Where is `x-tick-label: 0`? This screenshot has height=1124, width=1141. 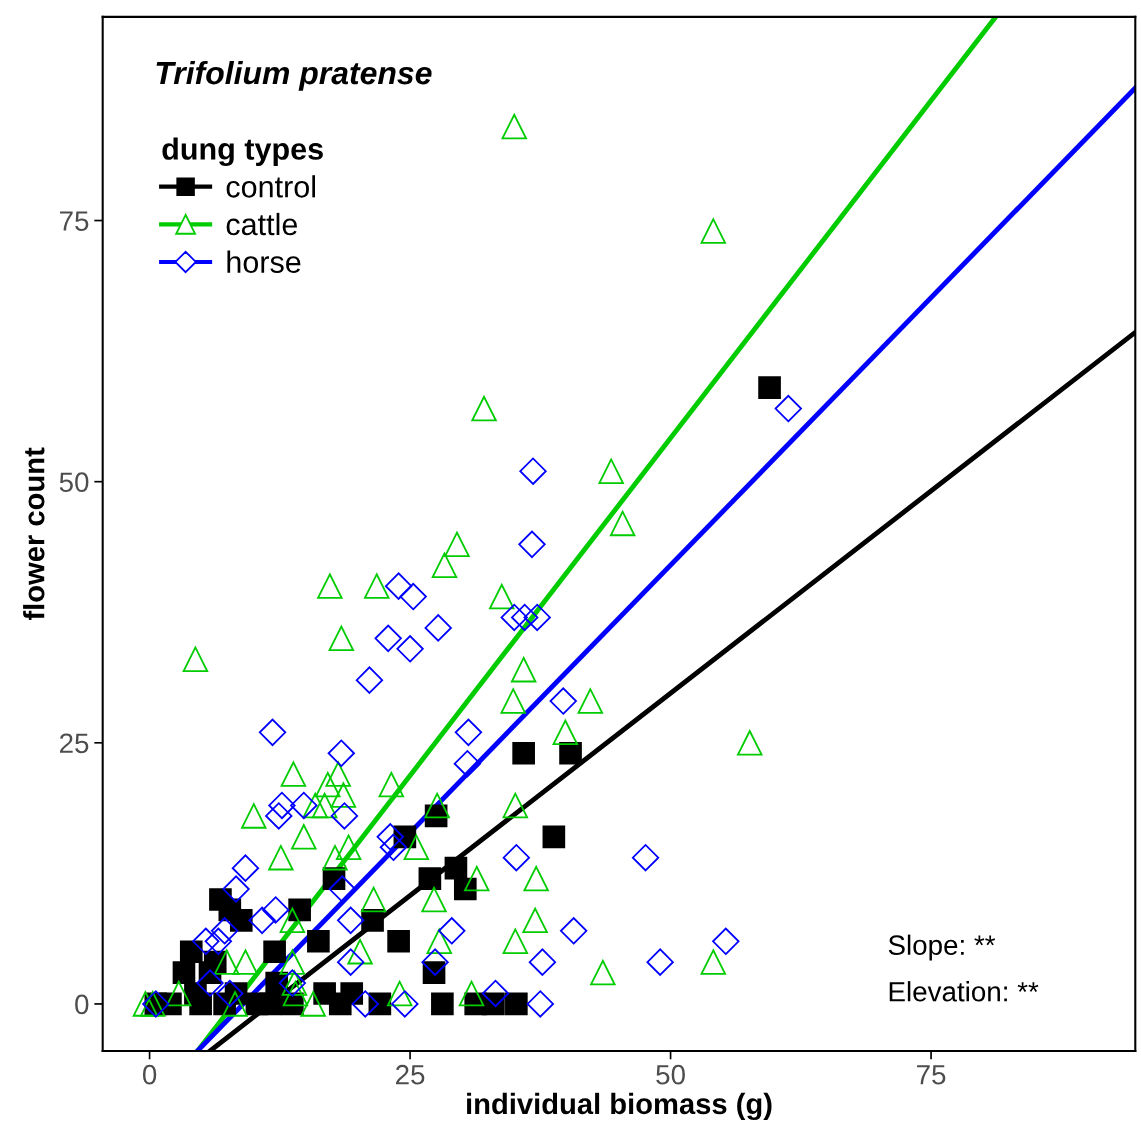
x-tick-label: 0 is located at coordinates (149, 1074).